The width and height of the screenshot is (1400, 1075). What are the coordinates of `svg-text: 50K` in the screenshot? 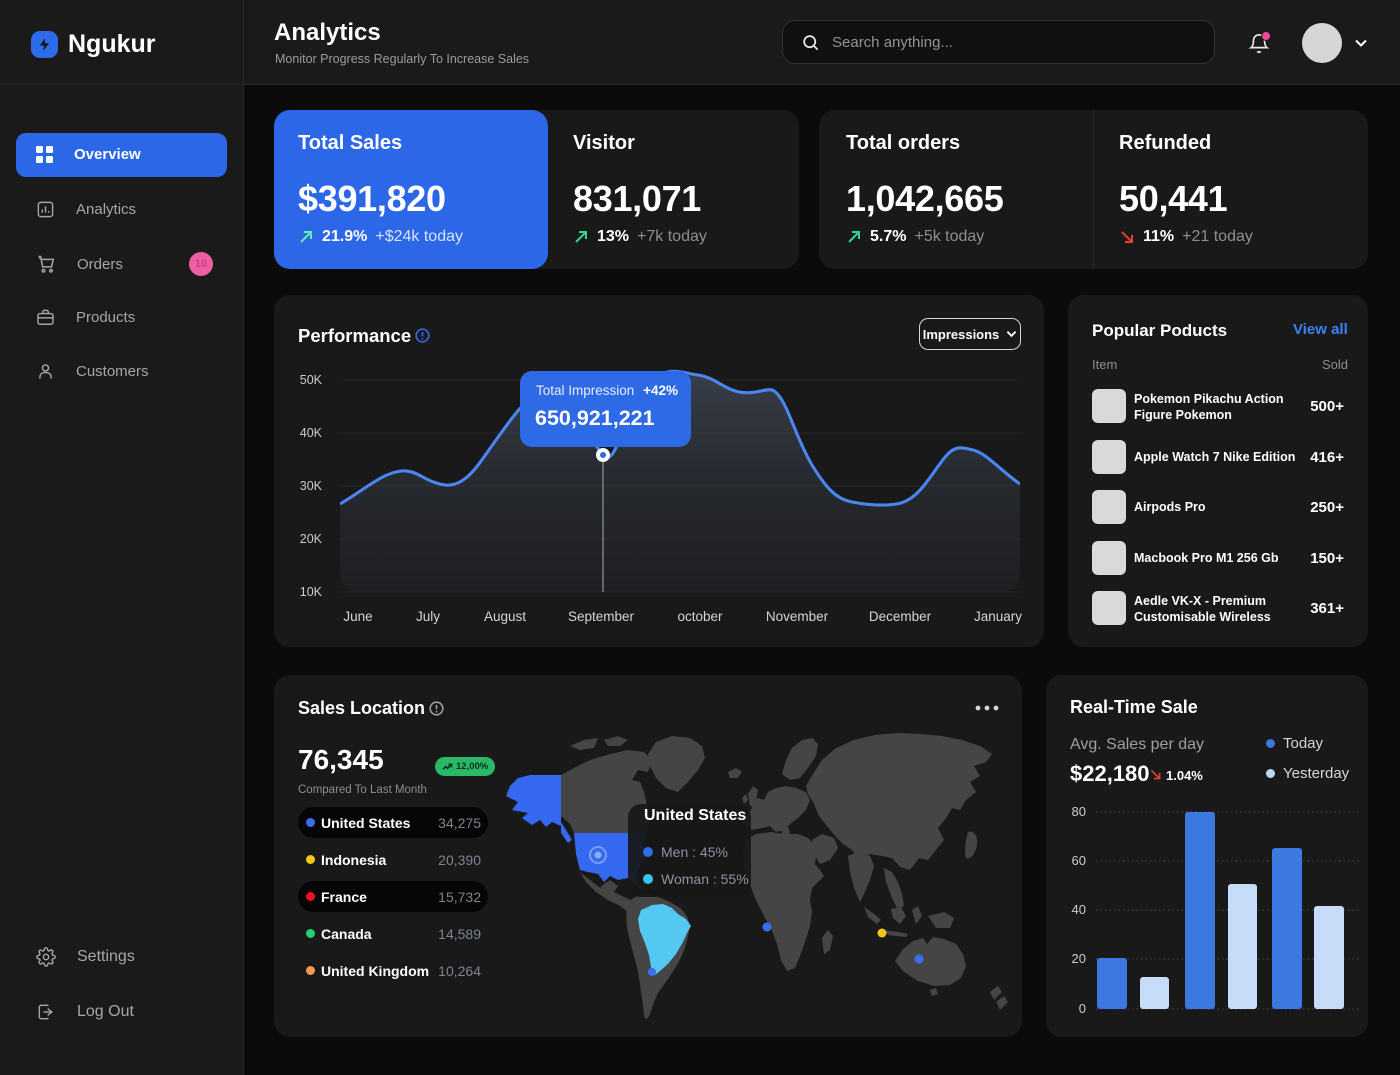 It's located at (311, 380).